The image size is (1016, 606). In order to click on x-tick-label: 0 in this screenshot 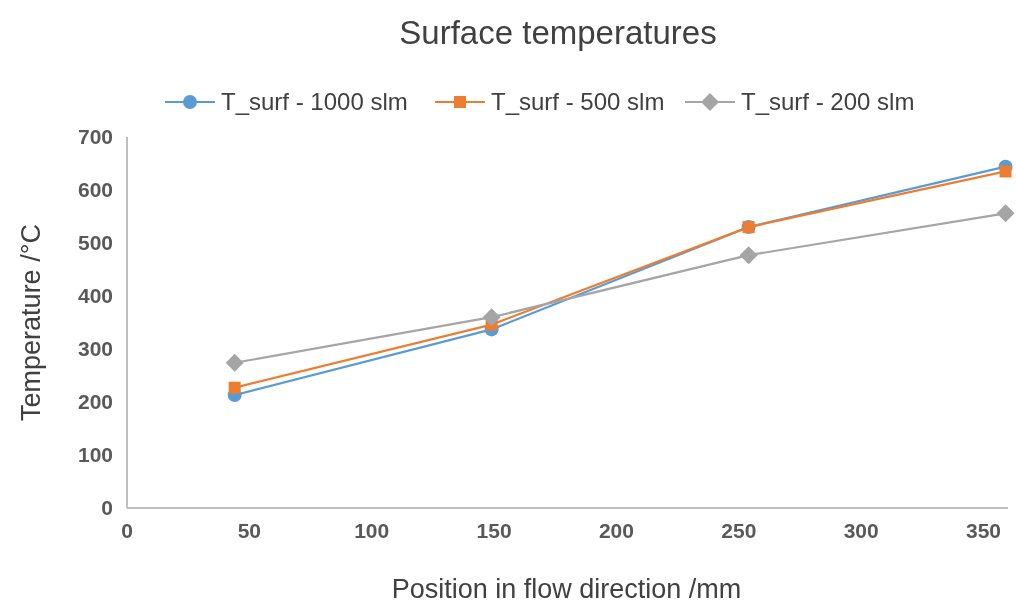, I will do `click(127, 530)`.